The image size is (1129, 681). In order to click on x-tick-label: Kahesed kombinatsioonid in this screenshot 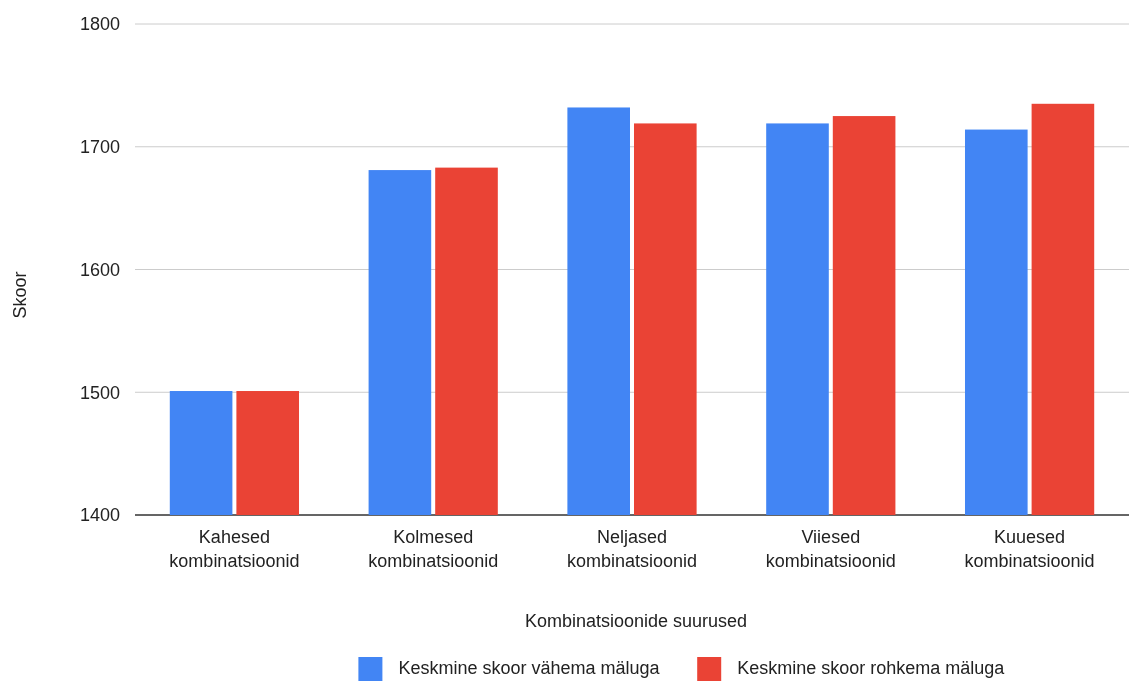, I will do `click(234, 549)`.